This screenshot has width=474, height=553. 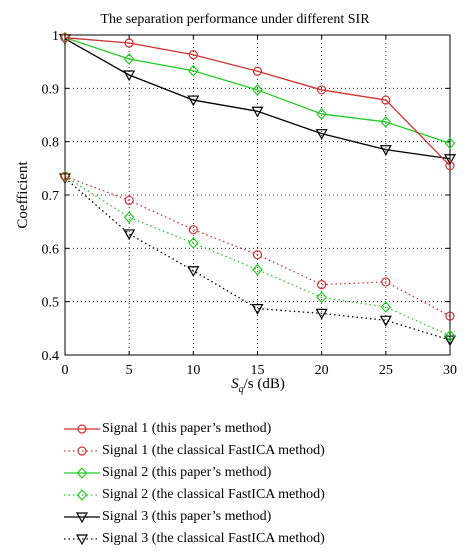 I want to click on x-axis-label-main: S, so click(x=235, y=384).